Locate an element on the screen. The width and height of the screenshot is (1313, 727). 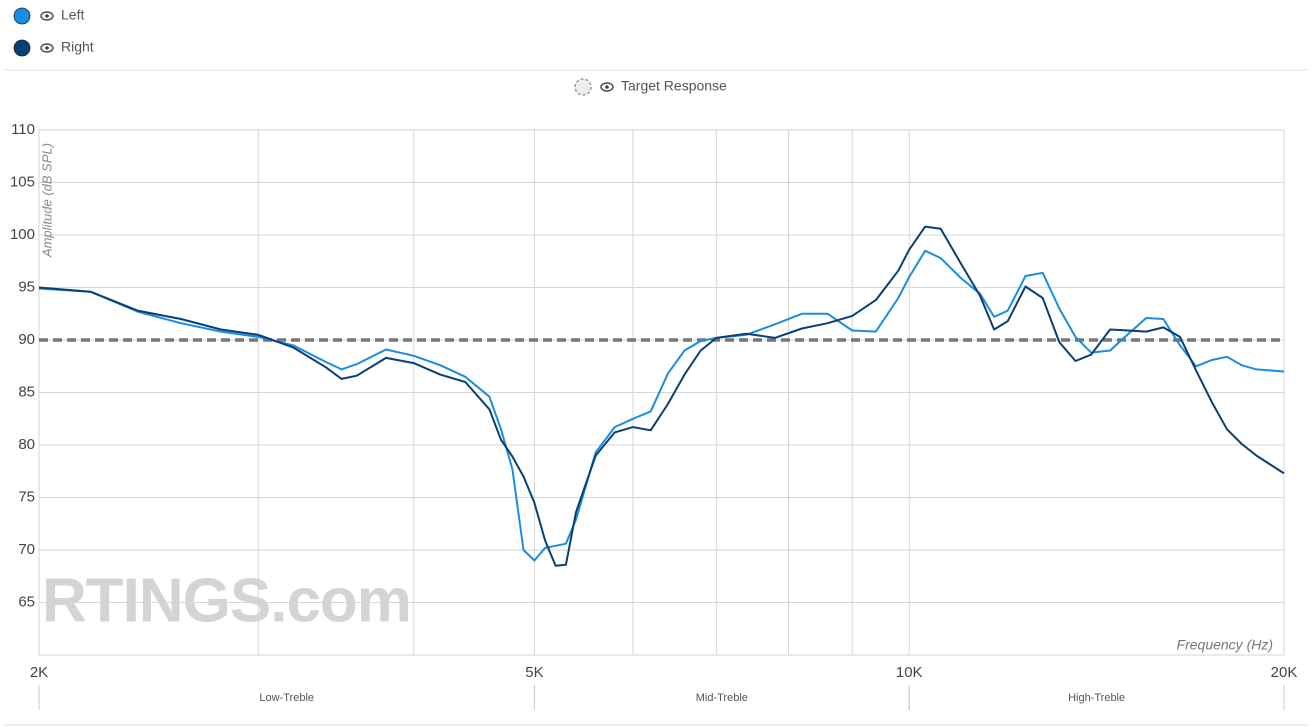
x-tick-label: 2K is located at coordinates (39, 672).